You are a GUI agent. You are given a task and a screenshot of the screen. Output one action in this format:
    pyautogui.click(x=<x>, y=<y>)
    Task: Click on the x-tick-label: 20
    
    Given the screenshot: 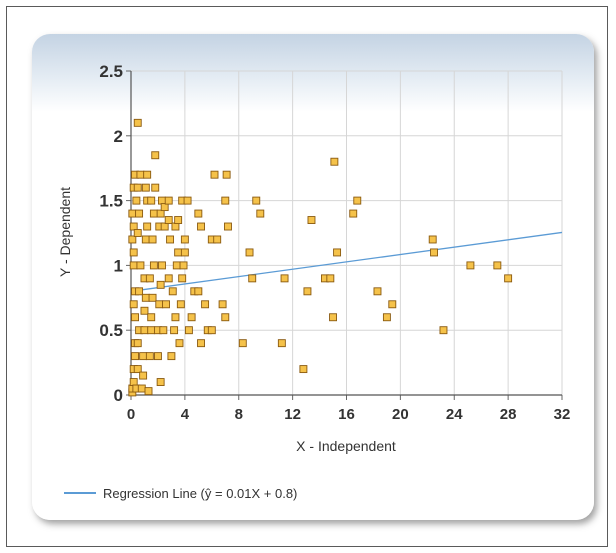 What is the action you would take?
    pyautogui.click(x=400, y=414)
    